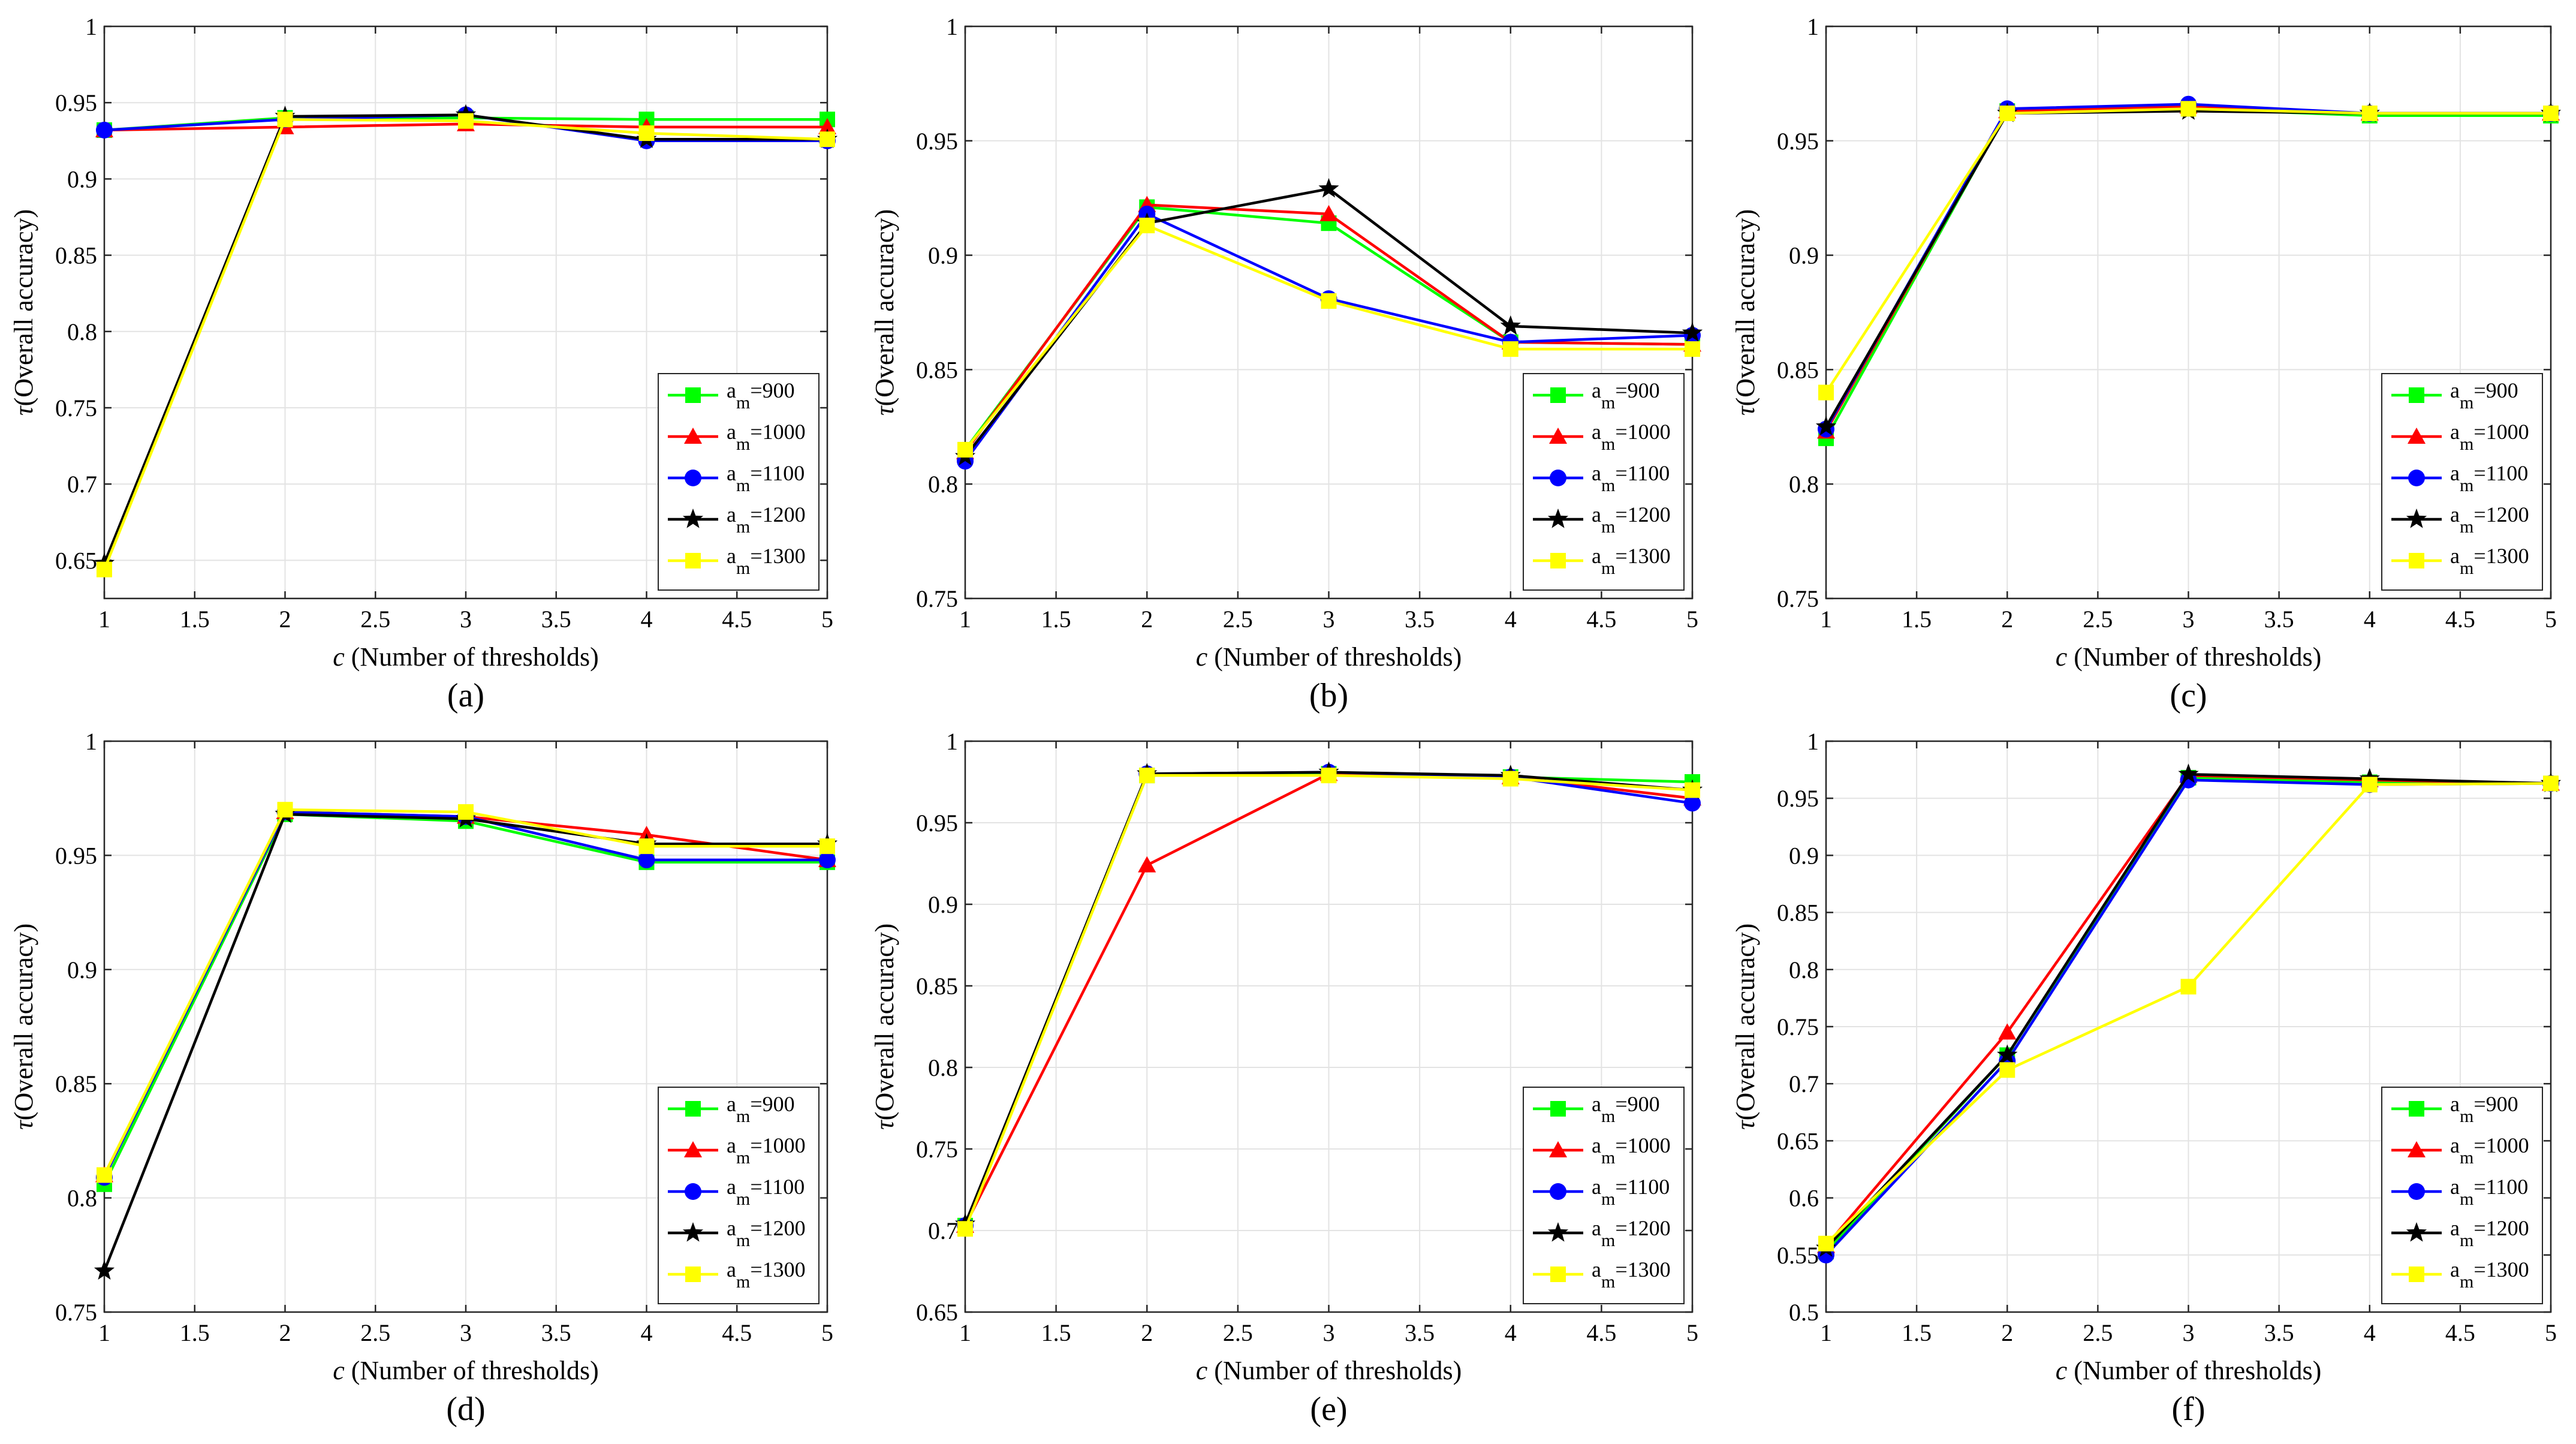 The width and height of the screenshot is (2576, 1444). What do you see at coordinates (1746, 1124) in the screenshot?
I see `y-axis-variable: τ` at bounding box center [1746, 1124].